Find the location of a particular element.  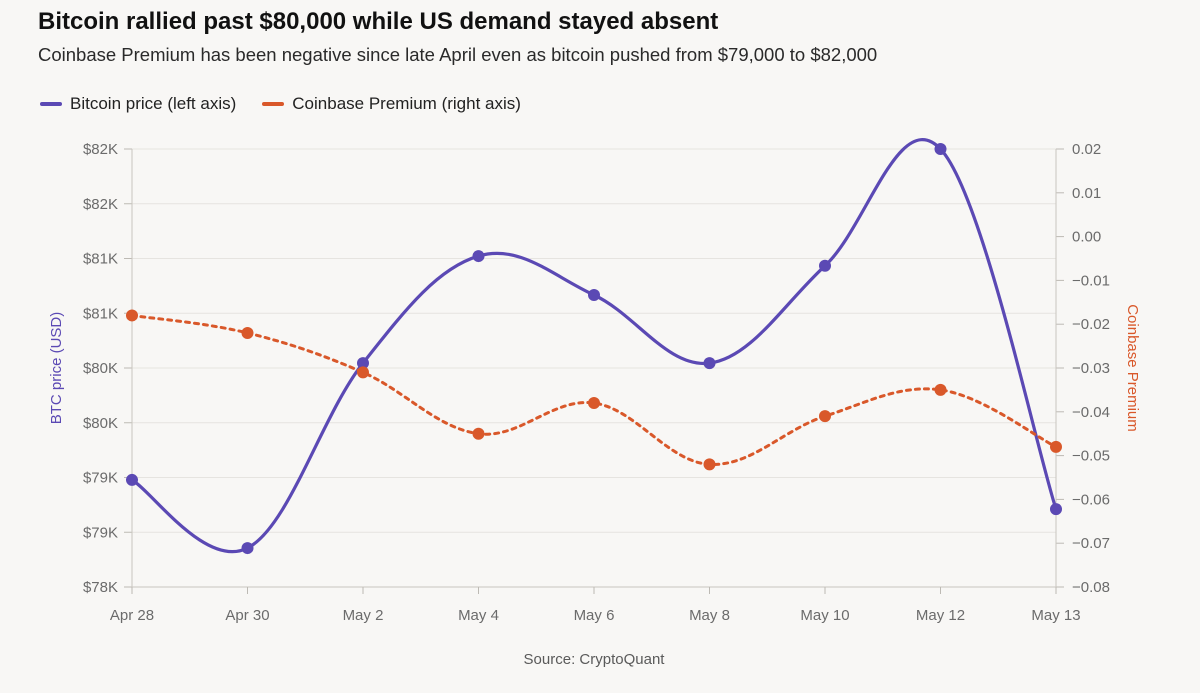

x-tick-label: May 12 is located at coordinates (940, 615).